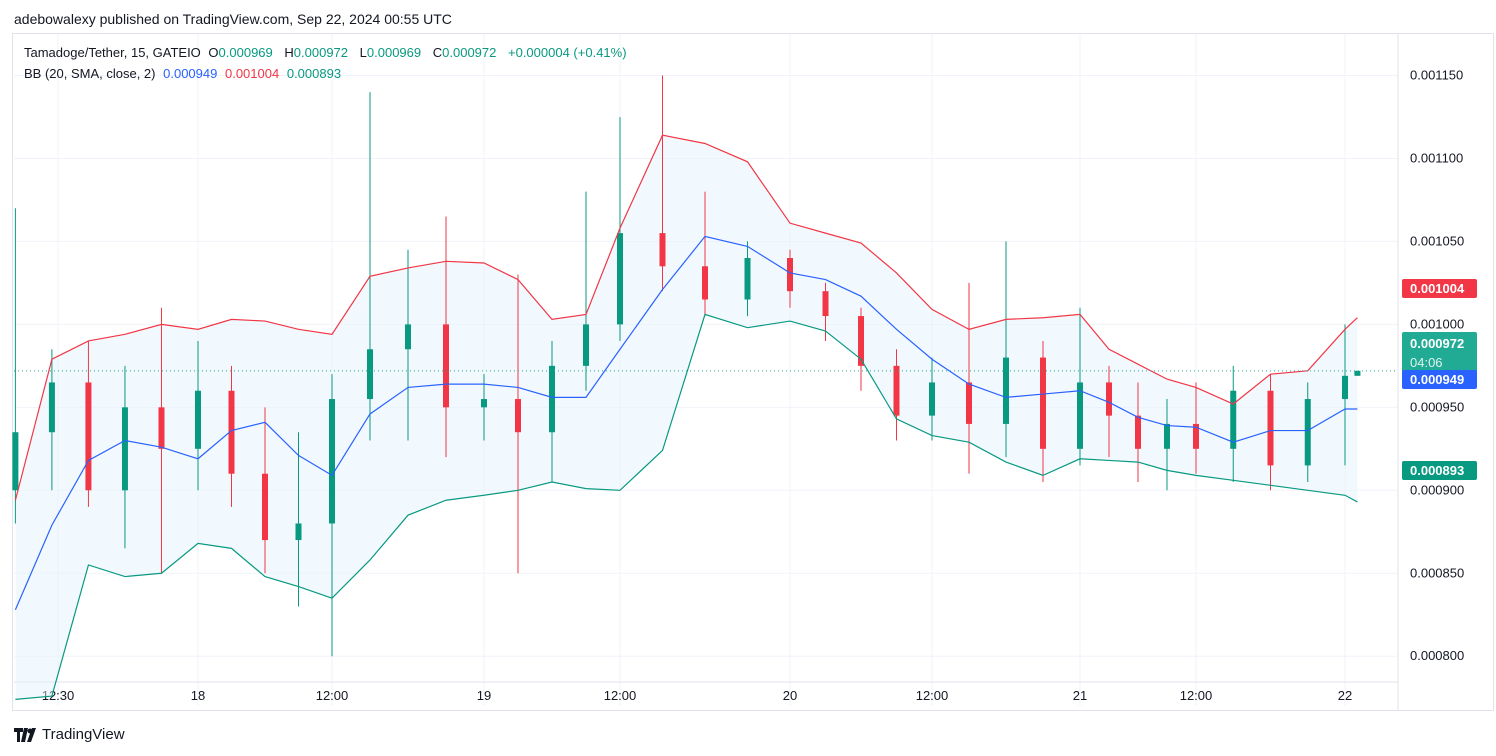 The image size is (1496, 756). I want to click on low-label: L, so click(363, 52).